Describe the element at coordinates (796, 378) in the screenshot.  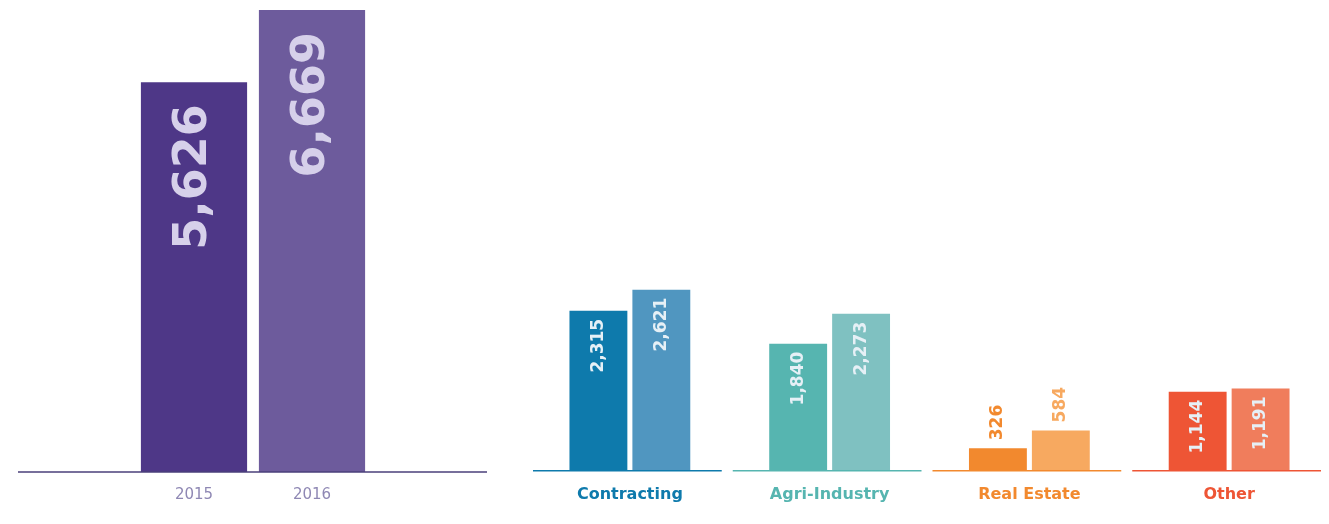
I see `data-label: 1,840` at that location.